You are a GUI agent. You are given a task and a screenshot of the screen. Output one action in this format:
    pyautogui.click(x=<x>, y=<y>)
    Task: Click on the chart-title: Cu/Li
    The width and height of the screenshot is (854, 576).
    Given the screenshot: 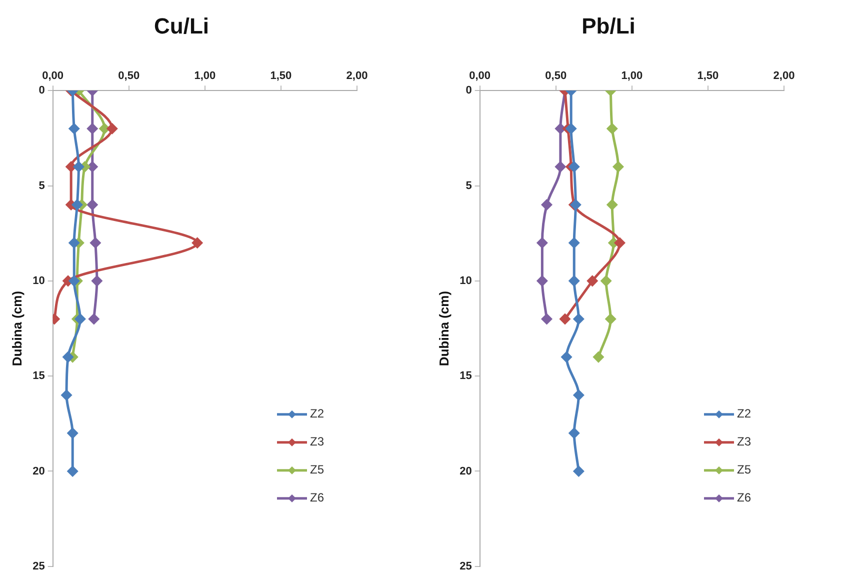 What is the action you would take?
    pyautogui.click(x=181, y=25)
    